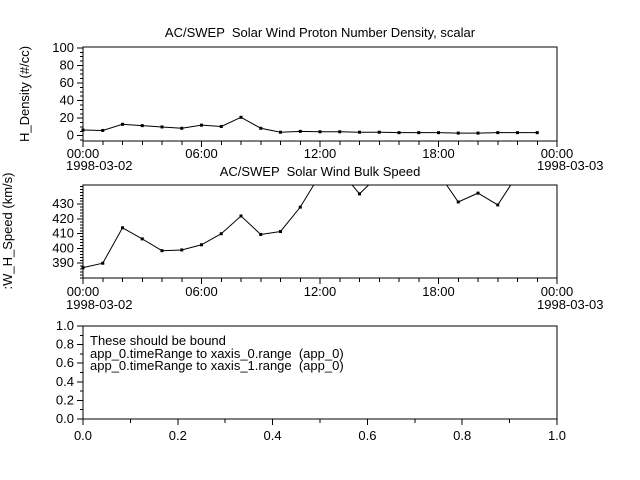 The image size is (640, 480). Describe the element at coordinates (158, 340) in the screenshot. I see `binding-note-line1: These should be bound` at that location.